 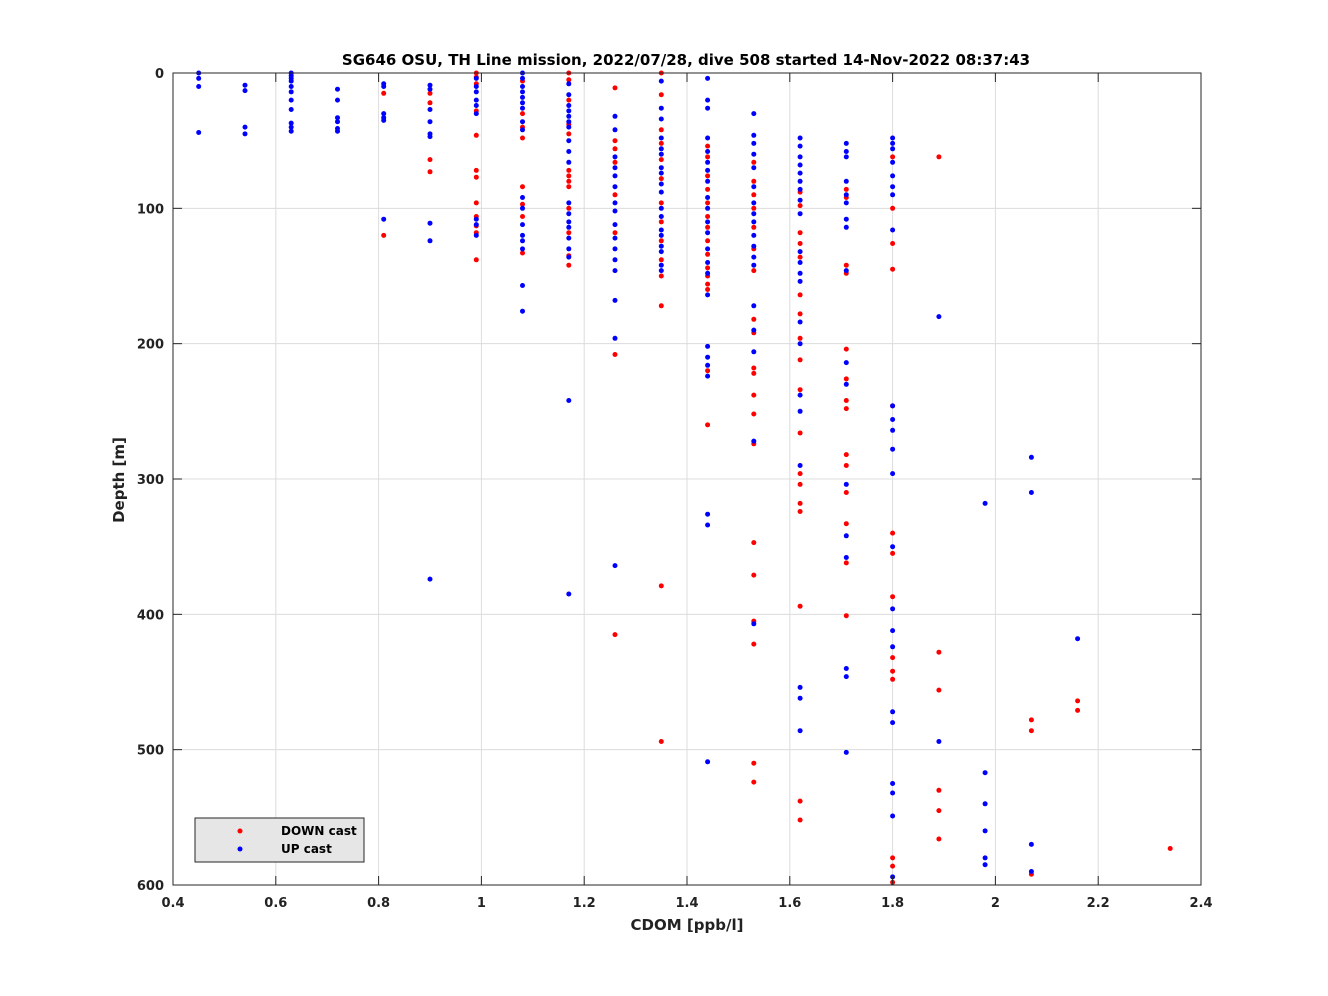 What do you see at coordinates (1098, 903) in the screenshot?
I see `x-tick-label: 2.2` at bounding box center [1098, 903].